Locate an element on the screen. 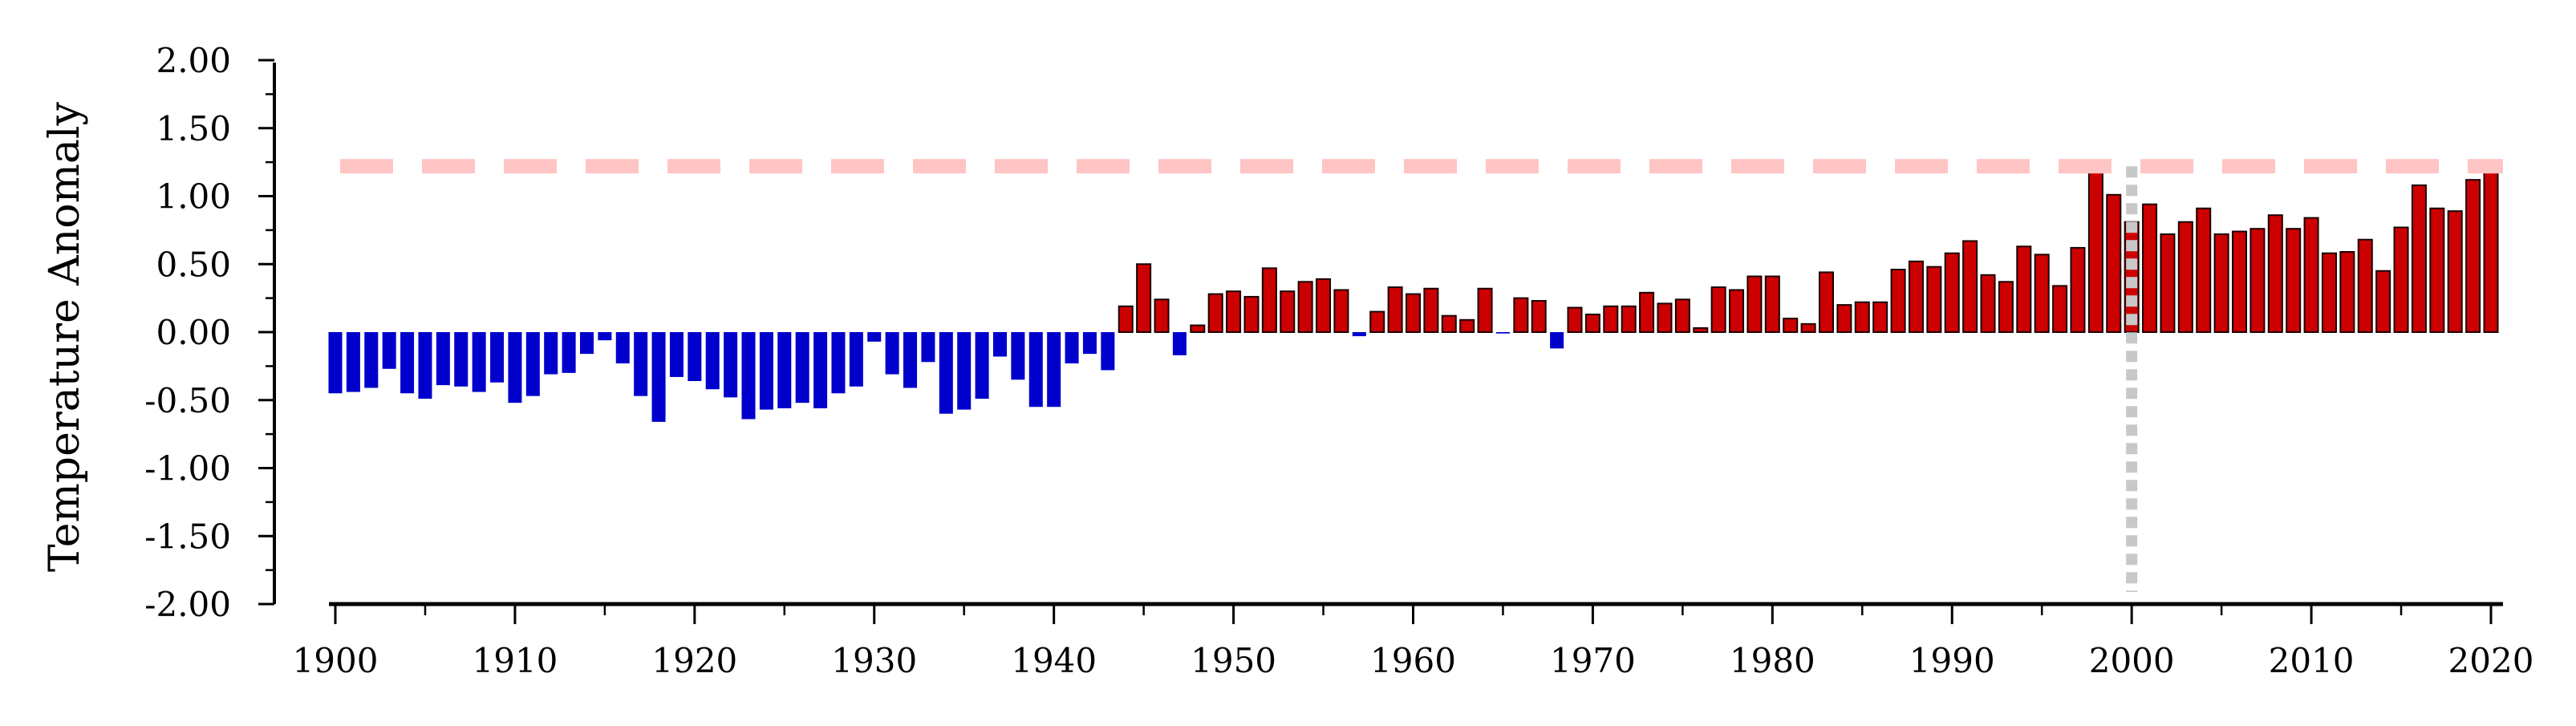 The width and height of the screenshot is (2576, 726). x-tick-label: 1920 is located at coordinates (694, 660).